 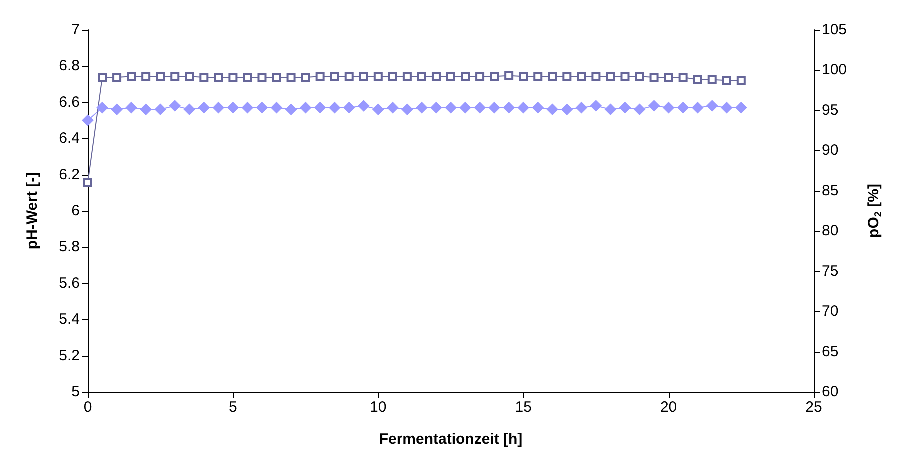 I want to click on x-axis-title: Fermentationzeit [h], so click(x=451, y=439).